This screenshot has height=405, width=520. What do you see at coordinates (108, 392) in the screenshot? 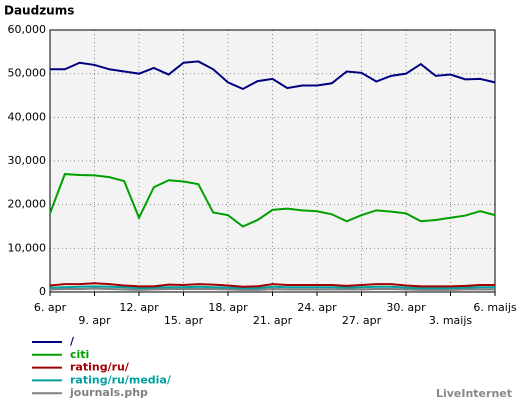
I see `legend-label: journals.php` at bounding box center [108, 392].